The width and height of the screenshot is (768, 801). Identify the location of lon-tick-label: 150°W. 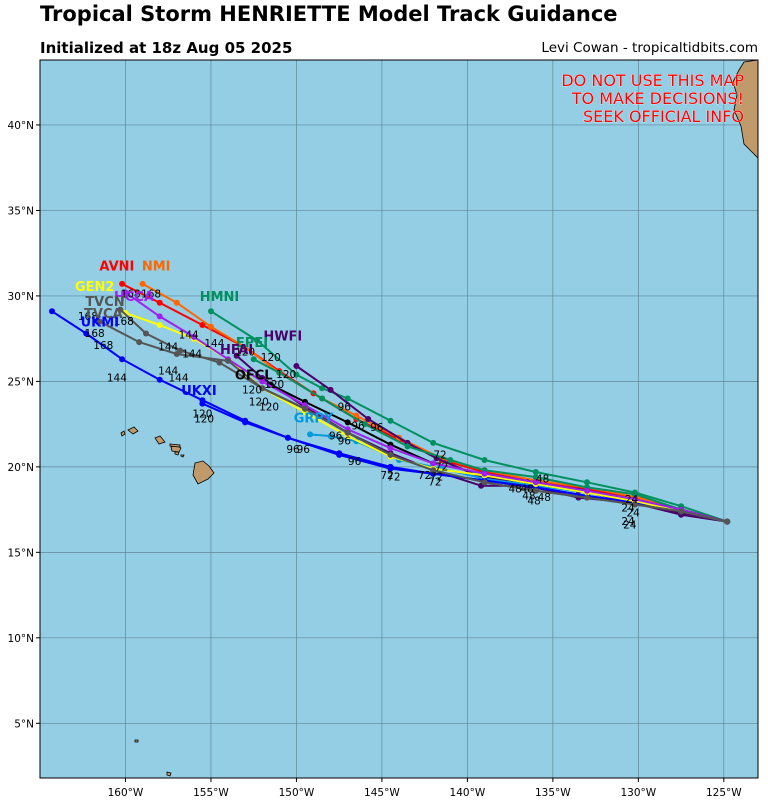
(297, 793).